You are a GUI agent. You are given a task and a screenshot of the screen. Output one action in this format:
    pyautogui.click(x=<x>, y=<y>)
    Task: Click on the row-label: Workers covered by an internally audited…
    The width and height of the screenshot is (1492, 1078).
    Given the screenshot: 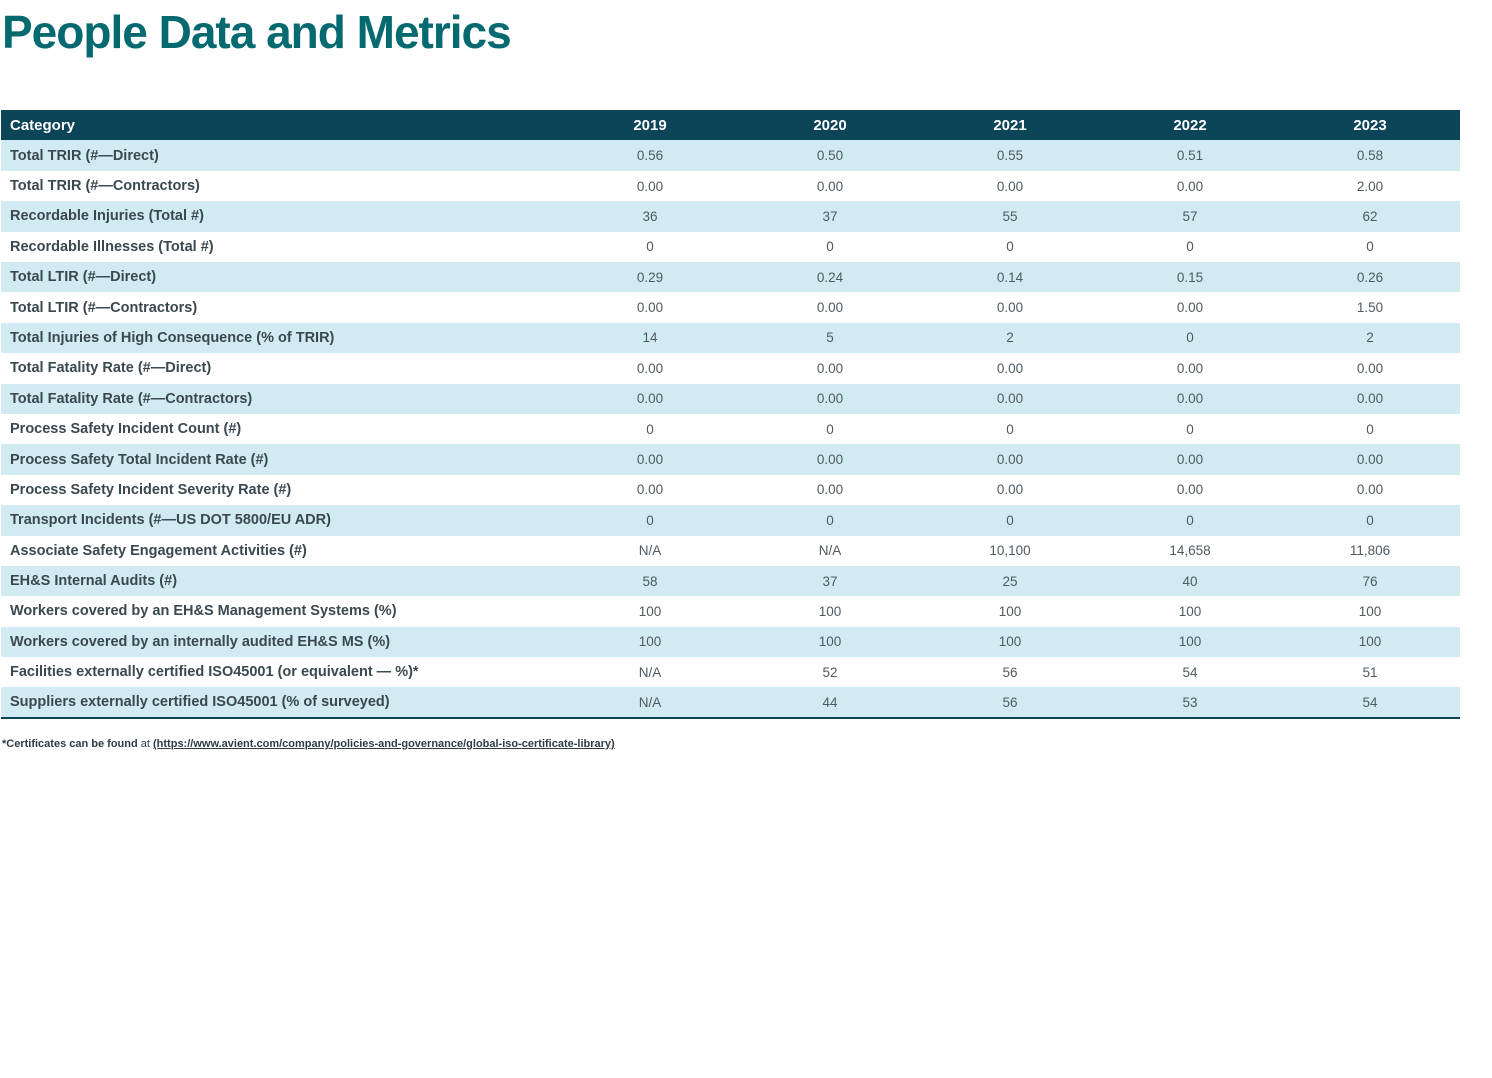 What is the action you would take?
    pyautogui.click(x=200, y=641)
    